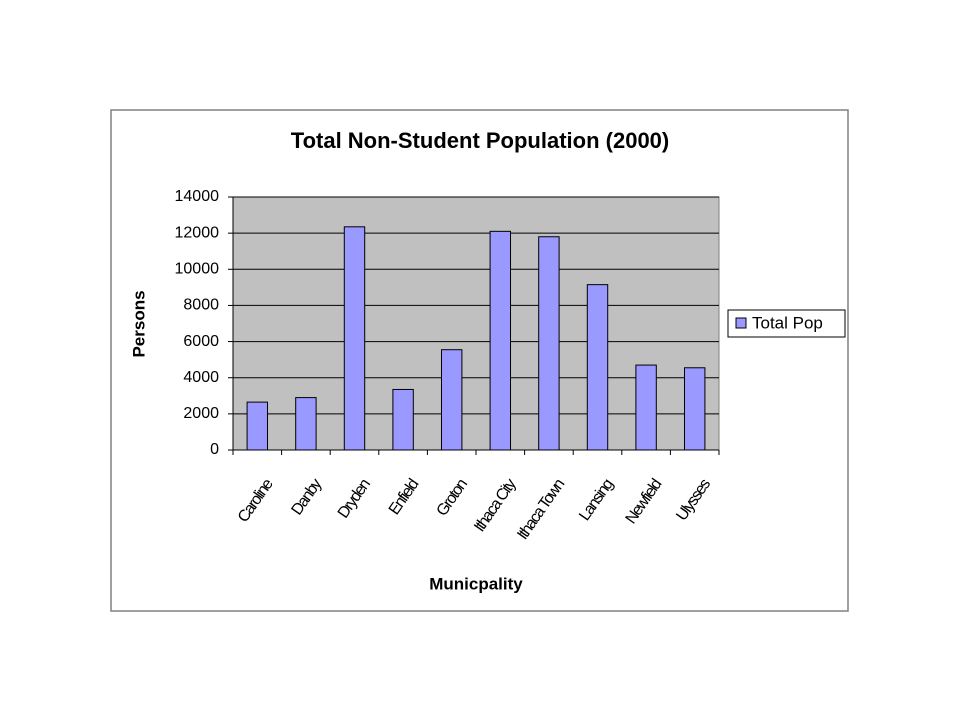 The height and width of the screenshot is (720, 960). I want to click on y-tick-label: 14000, so click(197, 196).